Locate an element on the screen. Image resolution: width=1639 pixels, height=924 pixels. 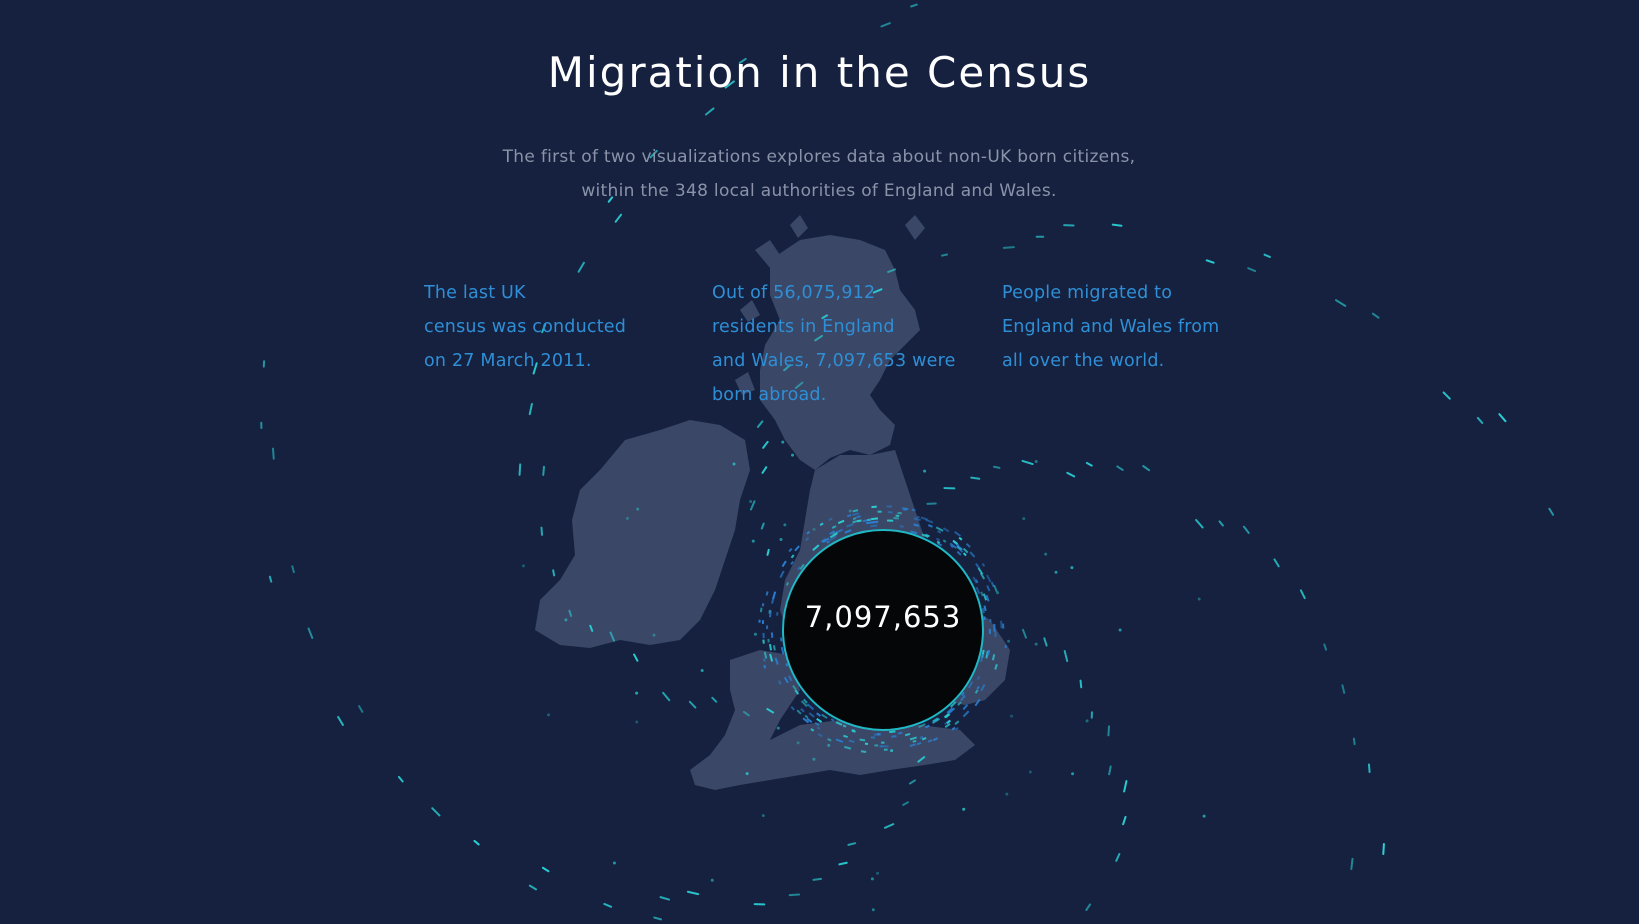
migrant-total-circle is located at coordinates (883, 630).